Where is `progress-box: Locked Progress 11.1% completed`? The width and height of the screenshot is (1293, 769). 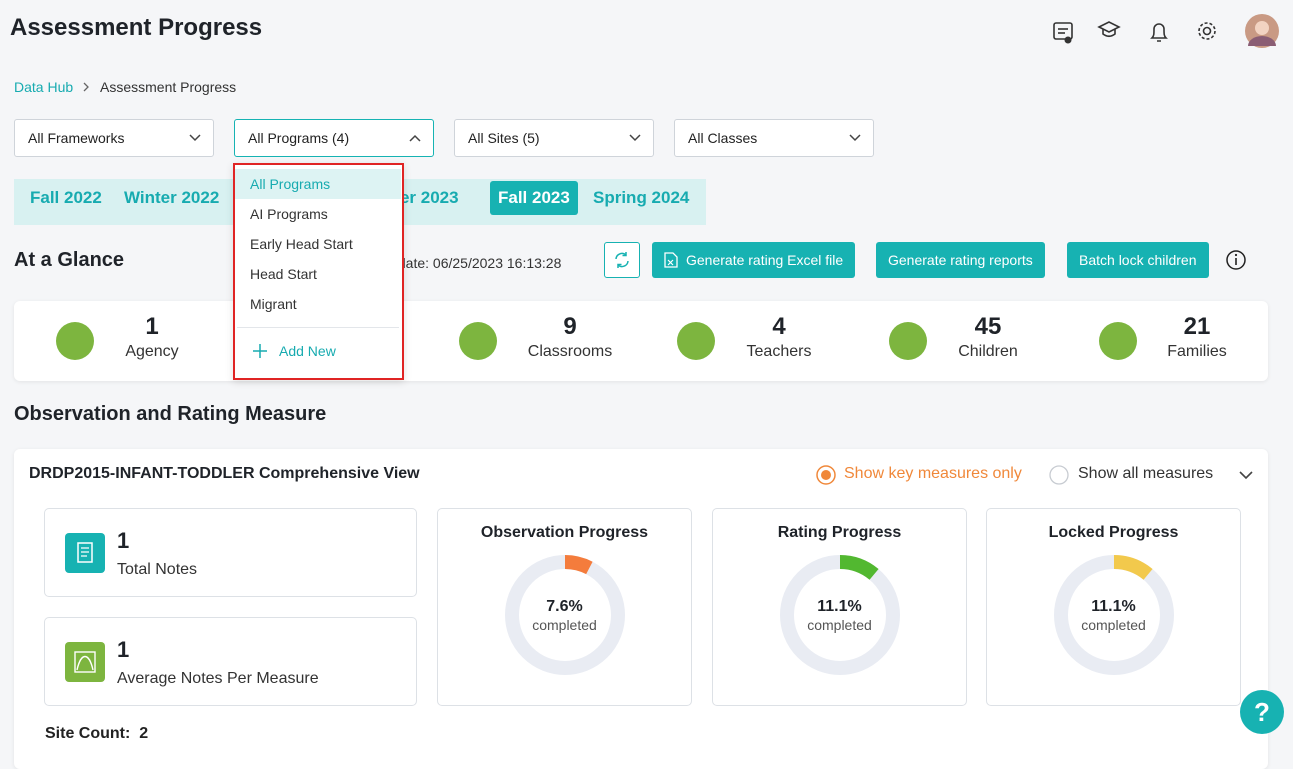
progress-box: Locked Progress 11.1% completed is located at coordinates (1113, 607).